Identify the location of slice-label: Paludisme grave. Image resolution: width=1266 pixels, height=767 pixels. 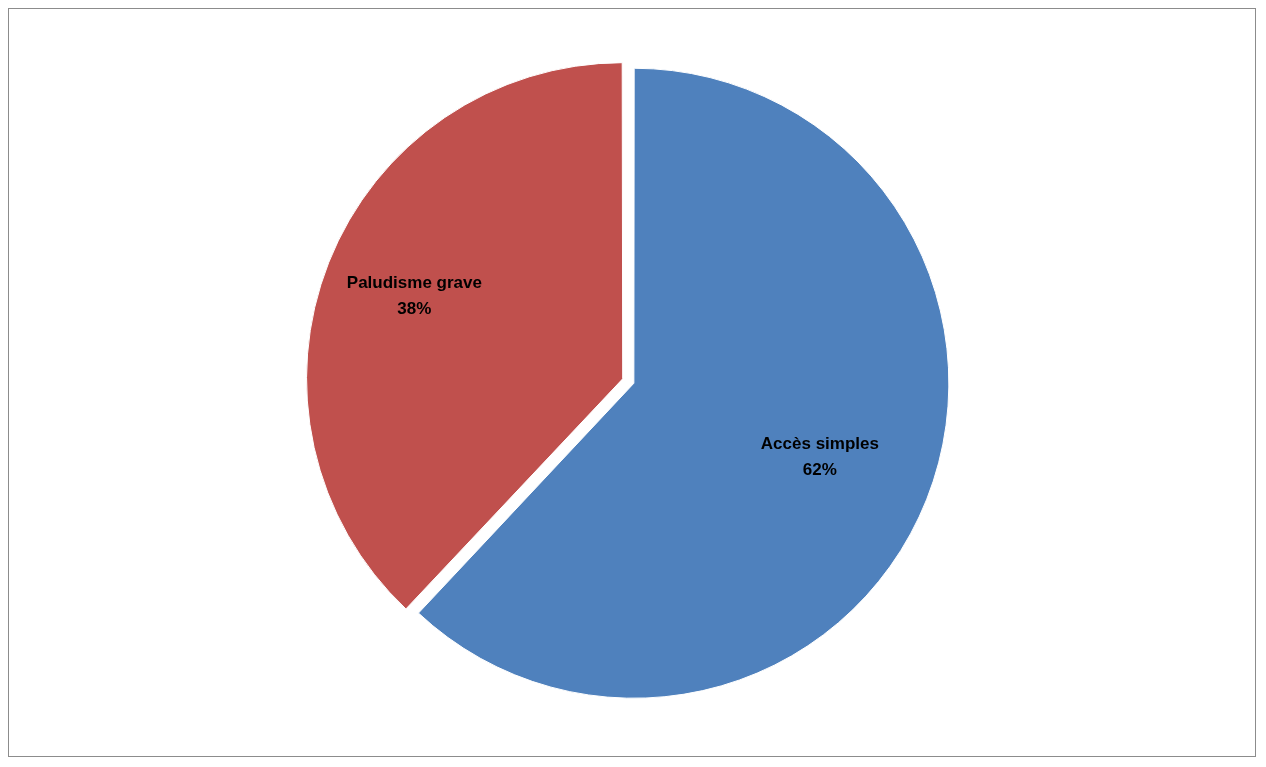
(414, 283).